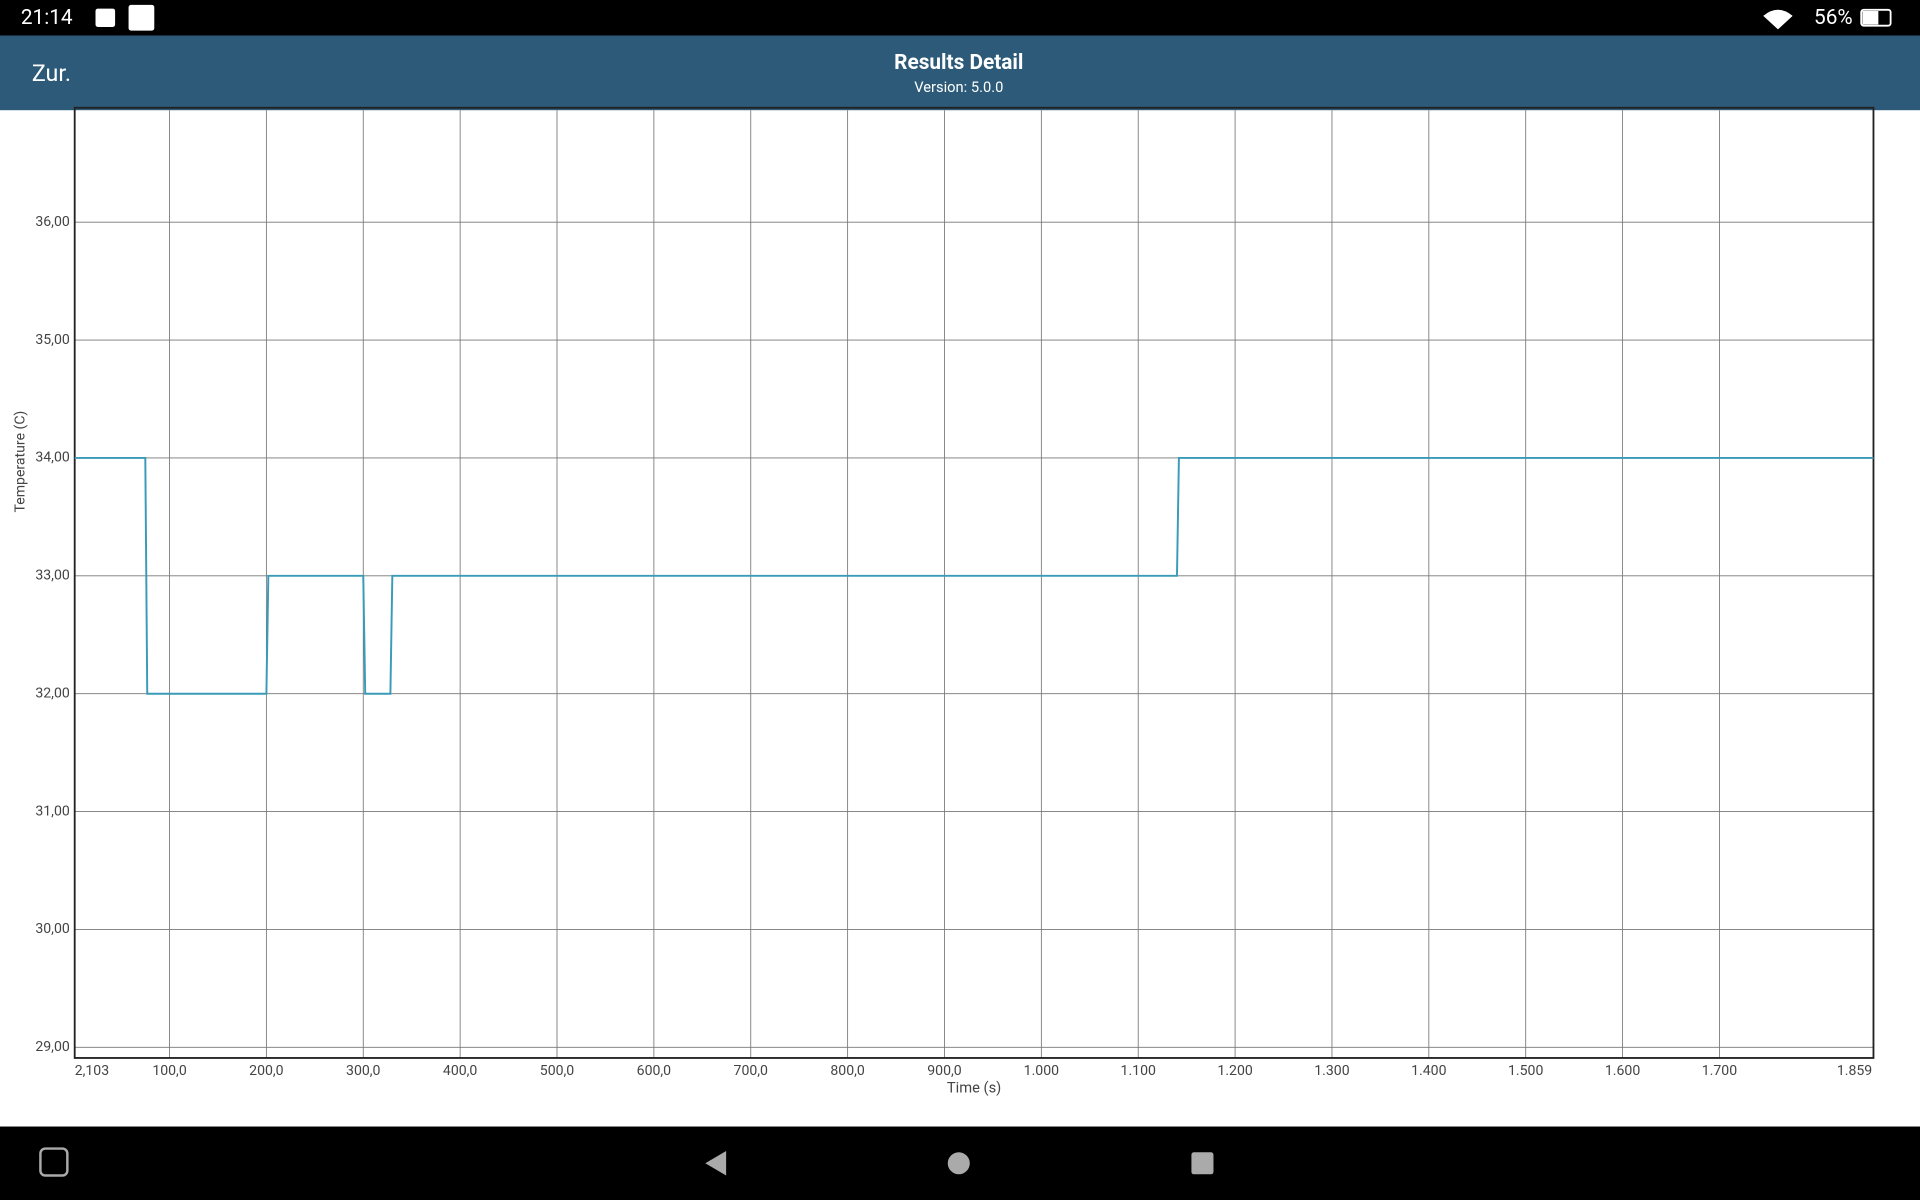 The height and width of the screenshot is (1200, 1920). Describe the element at coordinates (460, 1071) in the screenshot. I see `x-tick-label: 400,0` at that location.